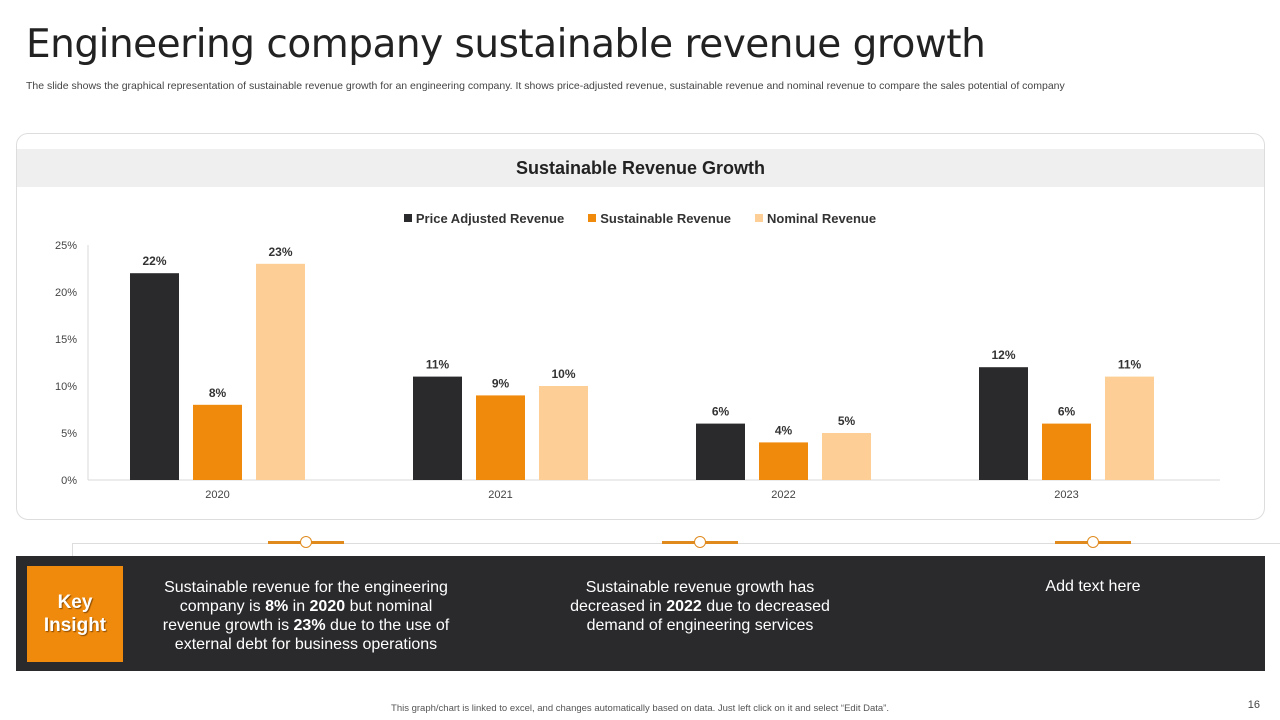 Image resolution: width=1280 pixels, height=720 pixels. I want to click on text: 2020, so click(327, 606).